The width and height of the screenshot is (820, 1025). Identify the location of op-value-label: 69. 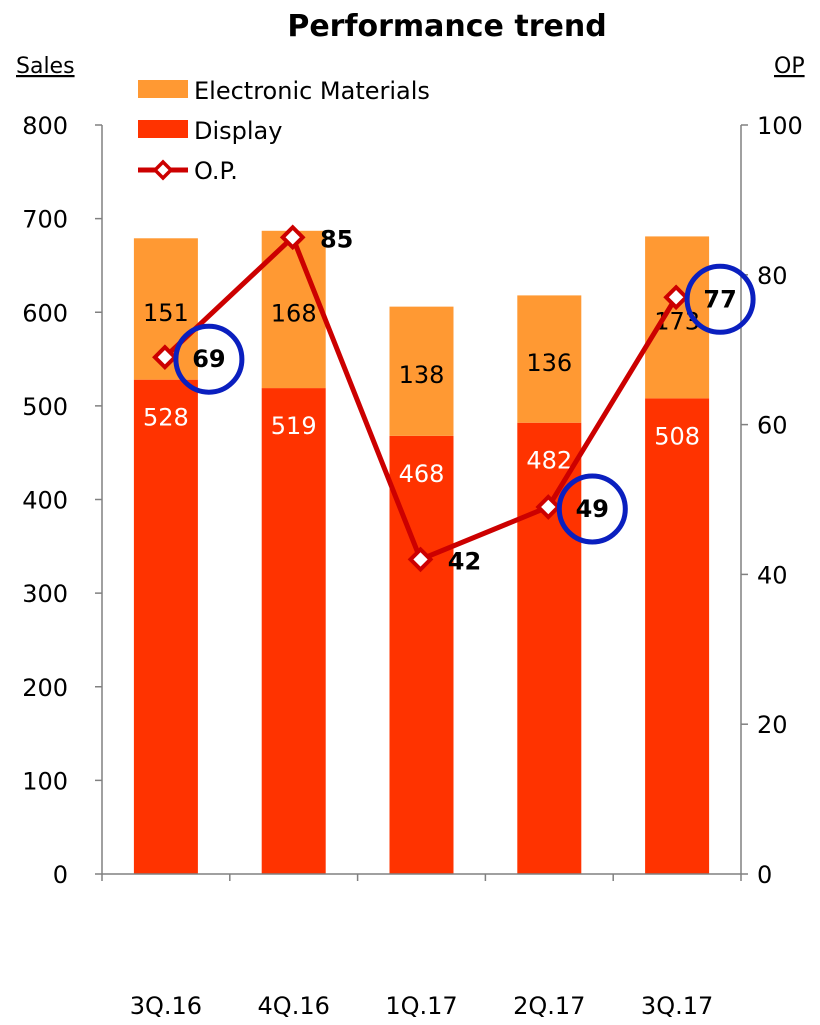
(208, 359).